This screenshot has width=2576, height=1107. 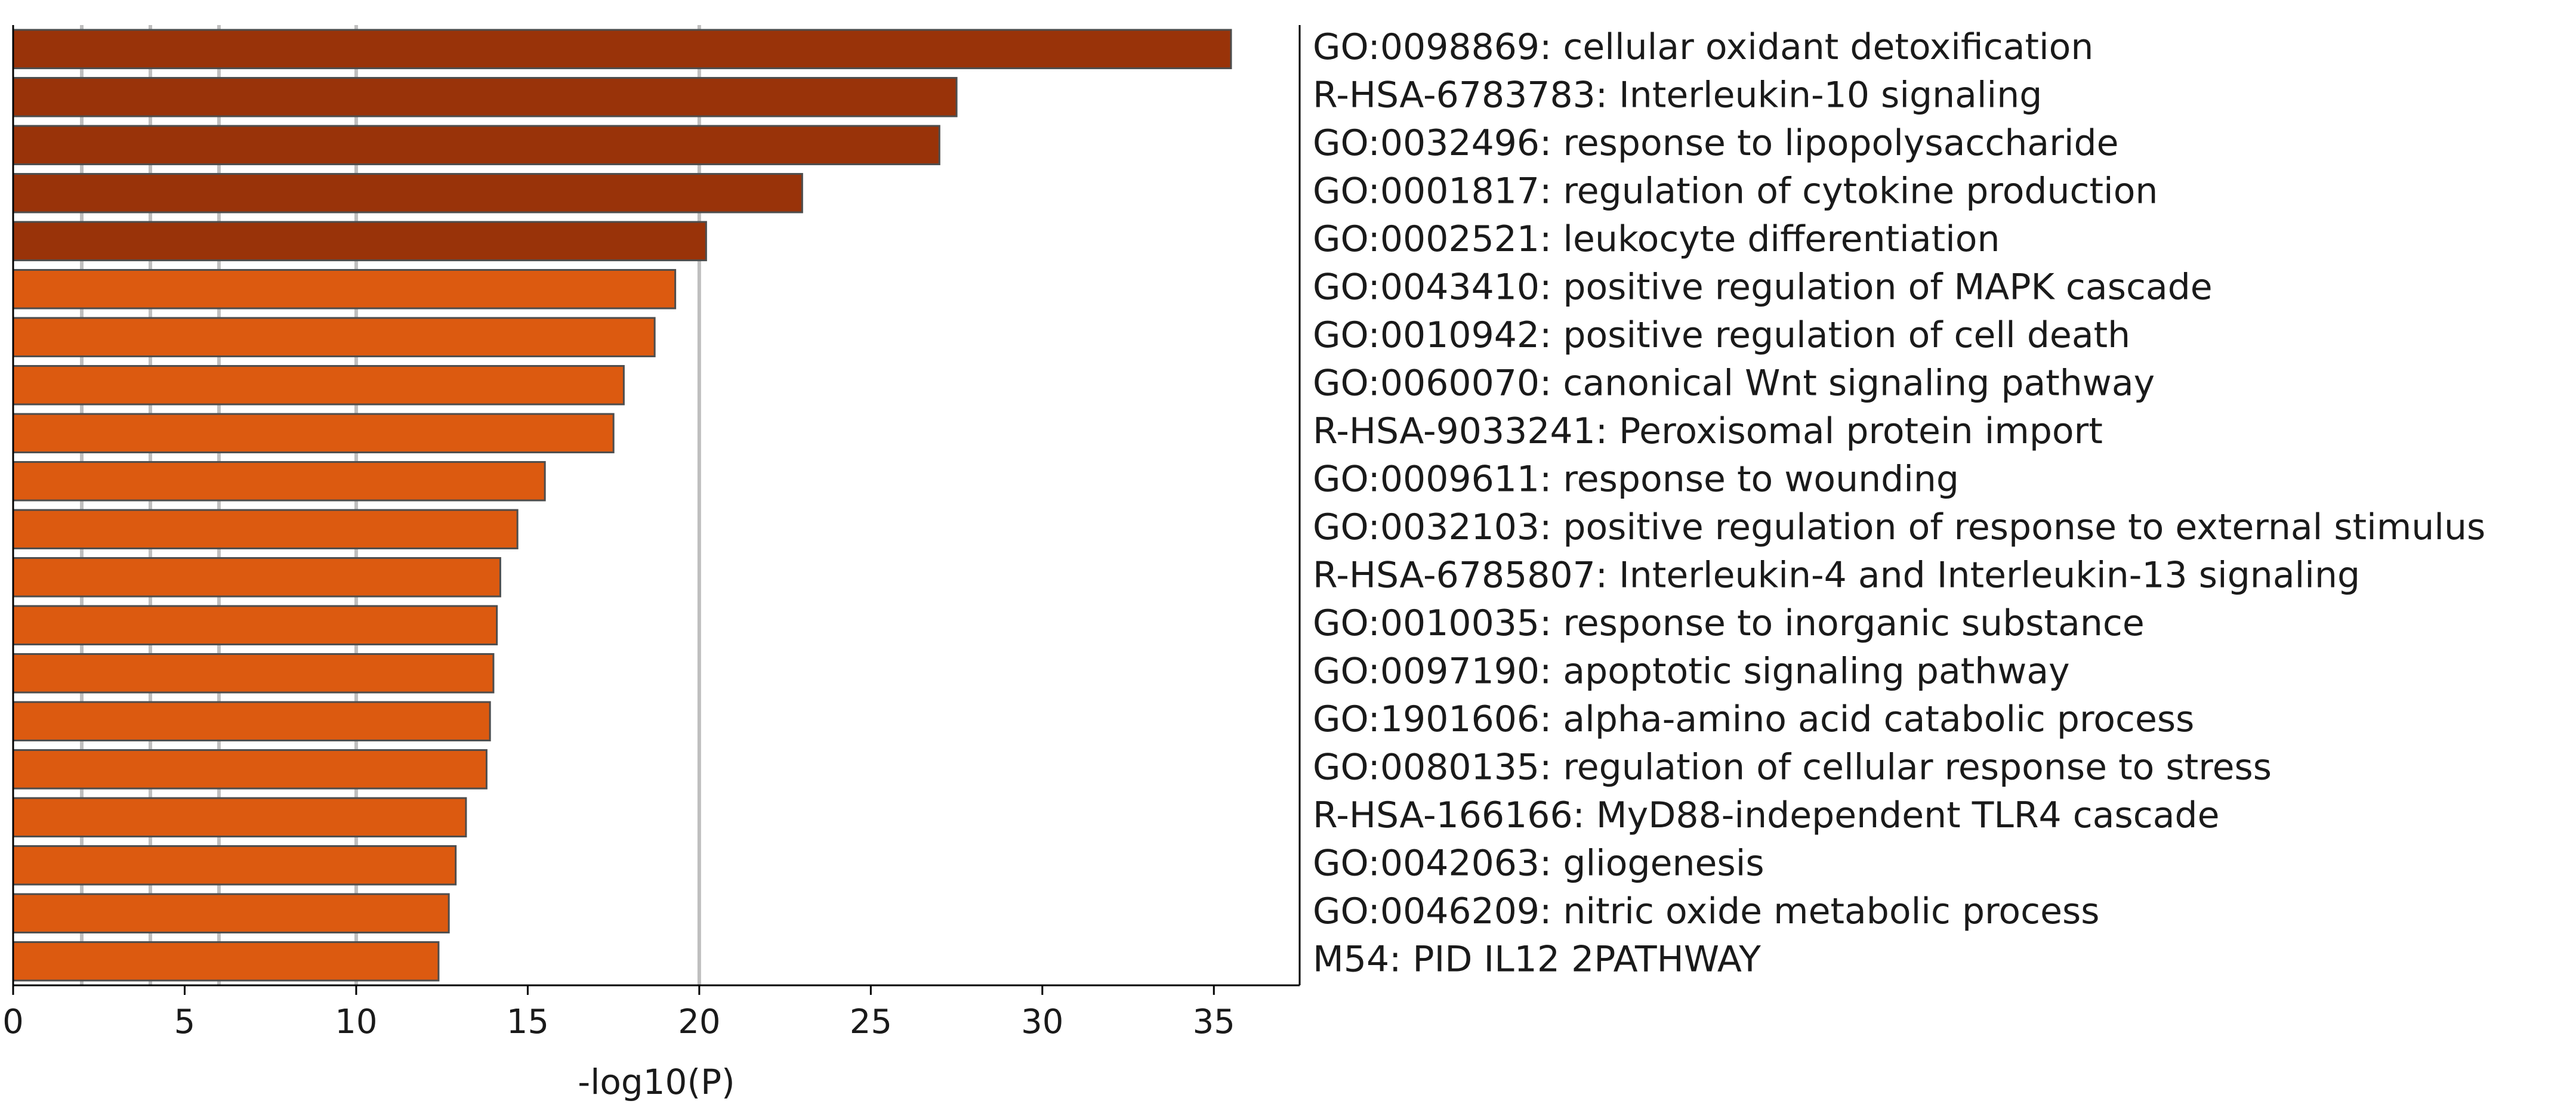 What do you see at coordinates (356, 1022) in the screenshot?
I see `x-tick-label: 10` at bounding box center [356, 1022].